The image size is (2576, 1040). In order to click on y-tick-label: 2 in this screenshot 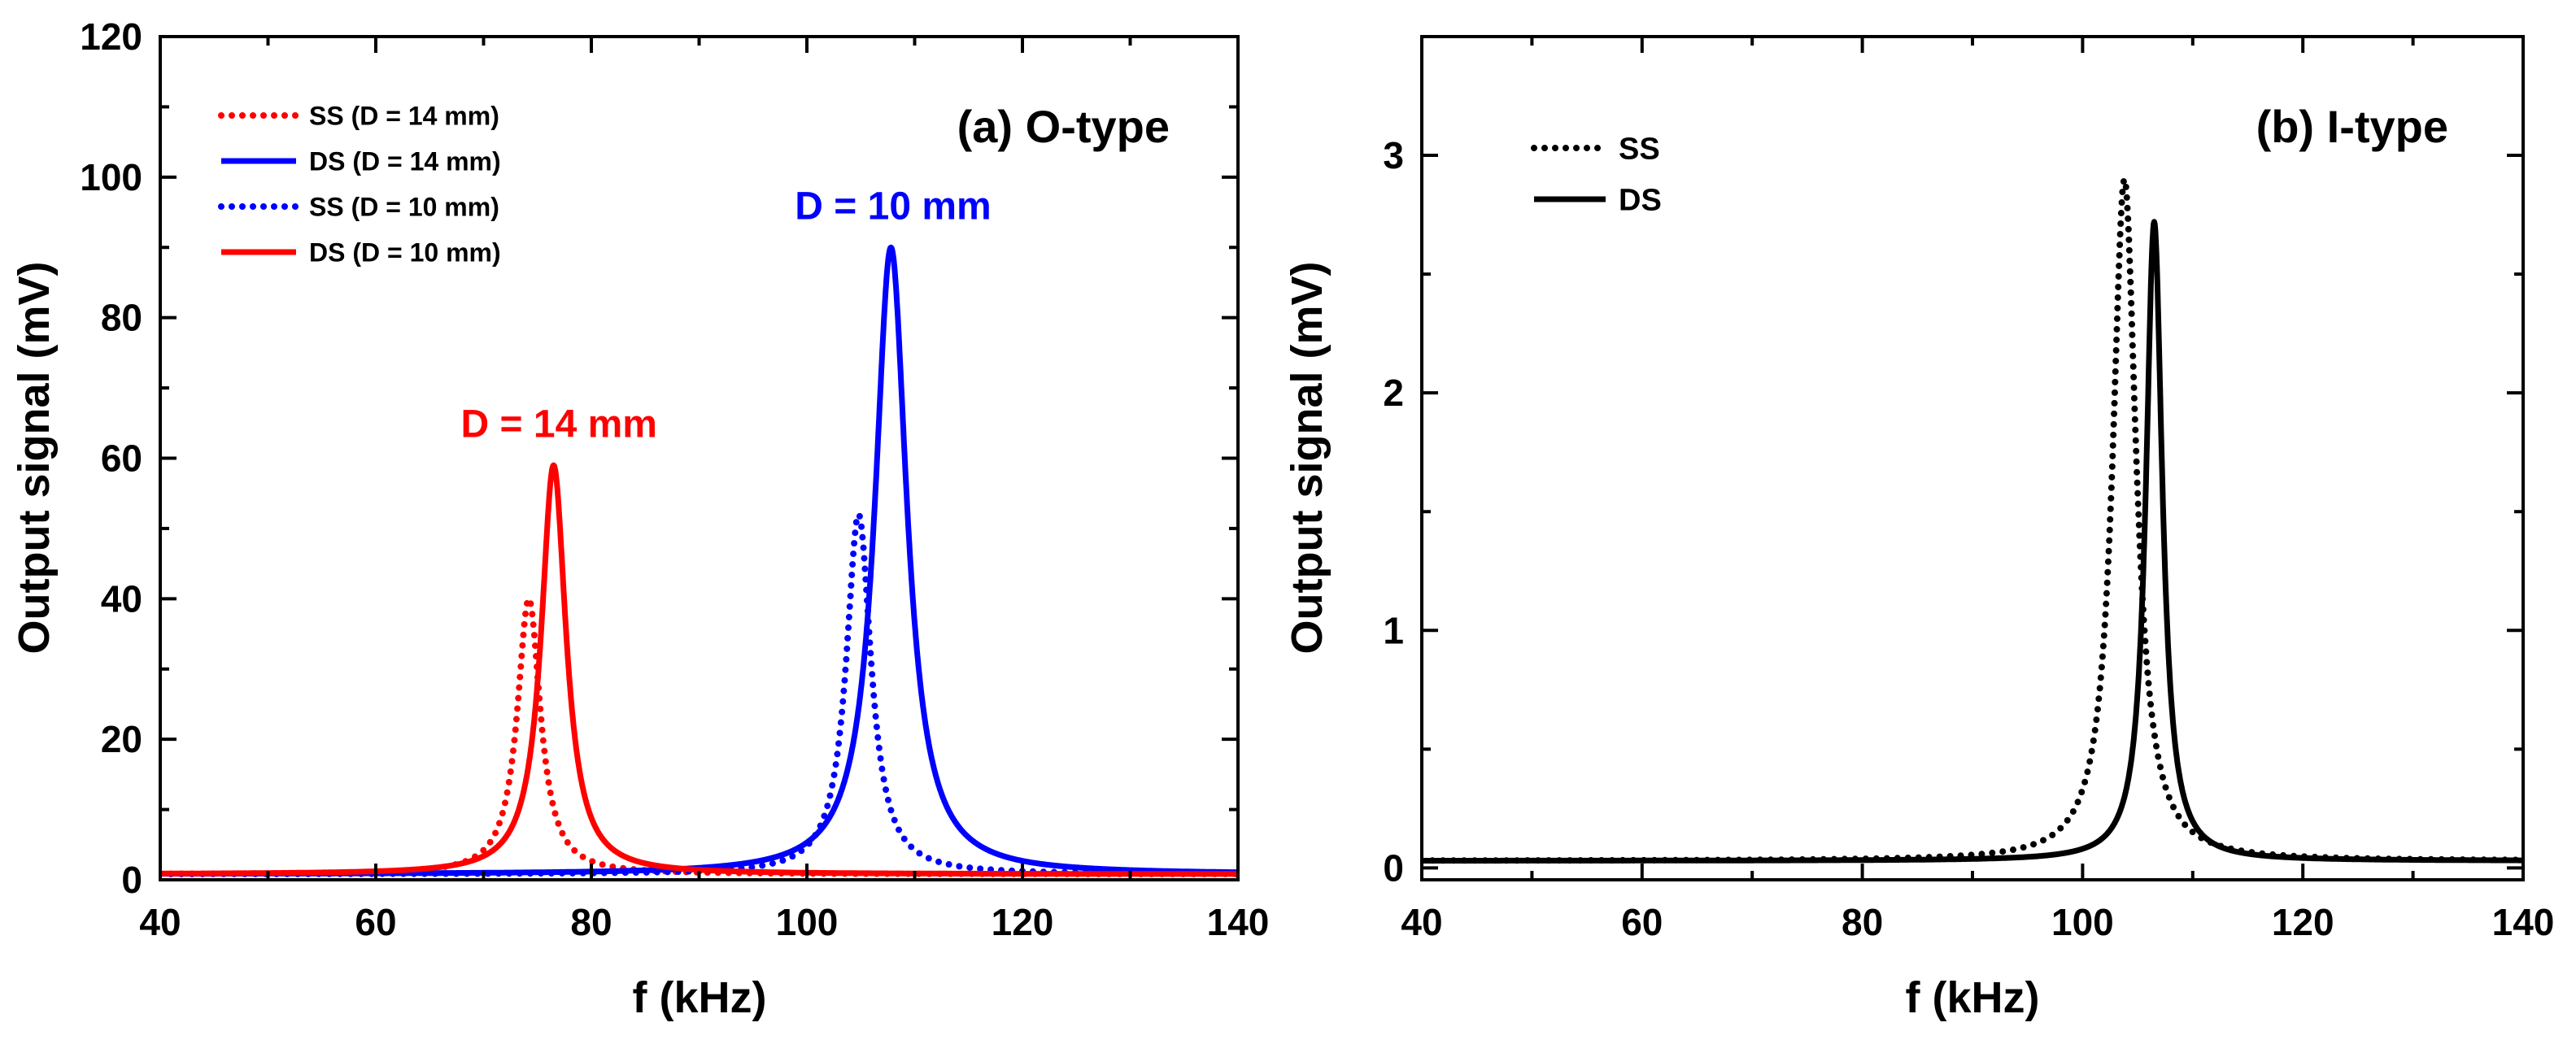, I will do `click(1393, 393)`.